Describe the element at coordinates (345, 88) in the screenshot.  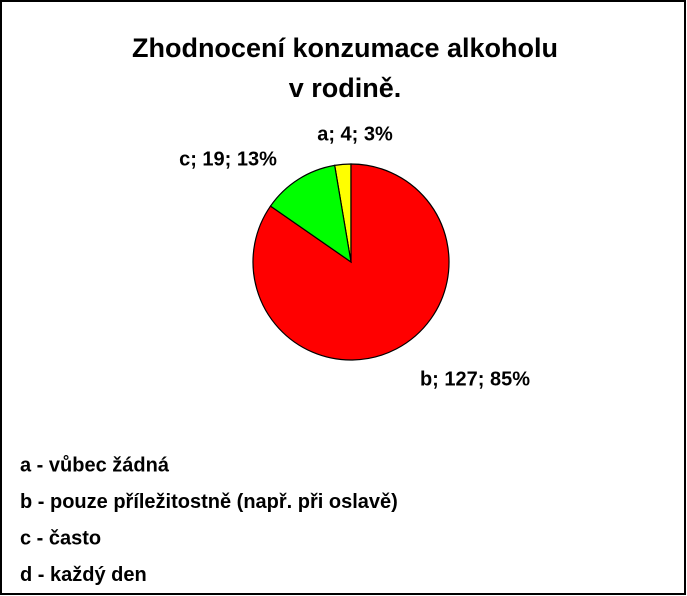
I see `chart-title: v rodině.` at that location.